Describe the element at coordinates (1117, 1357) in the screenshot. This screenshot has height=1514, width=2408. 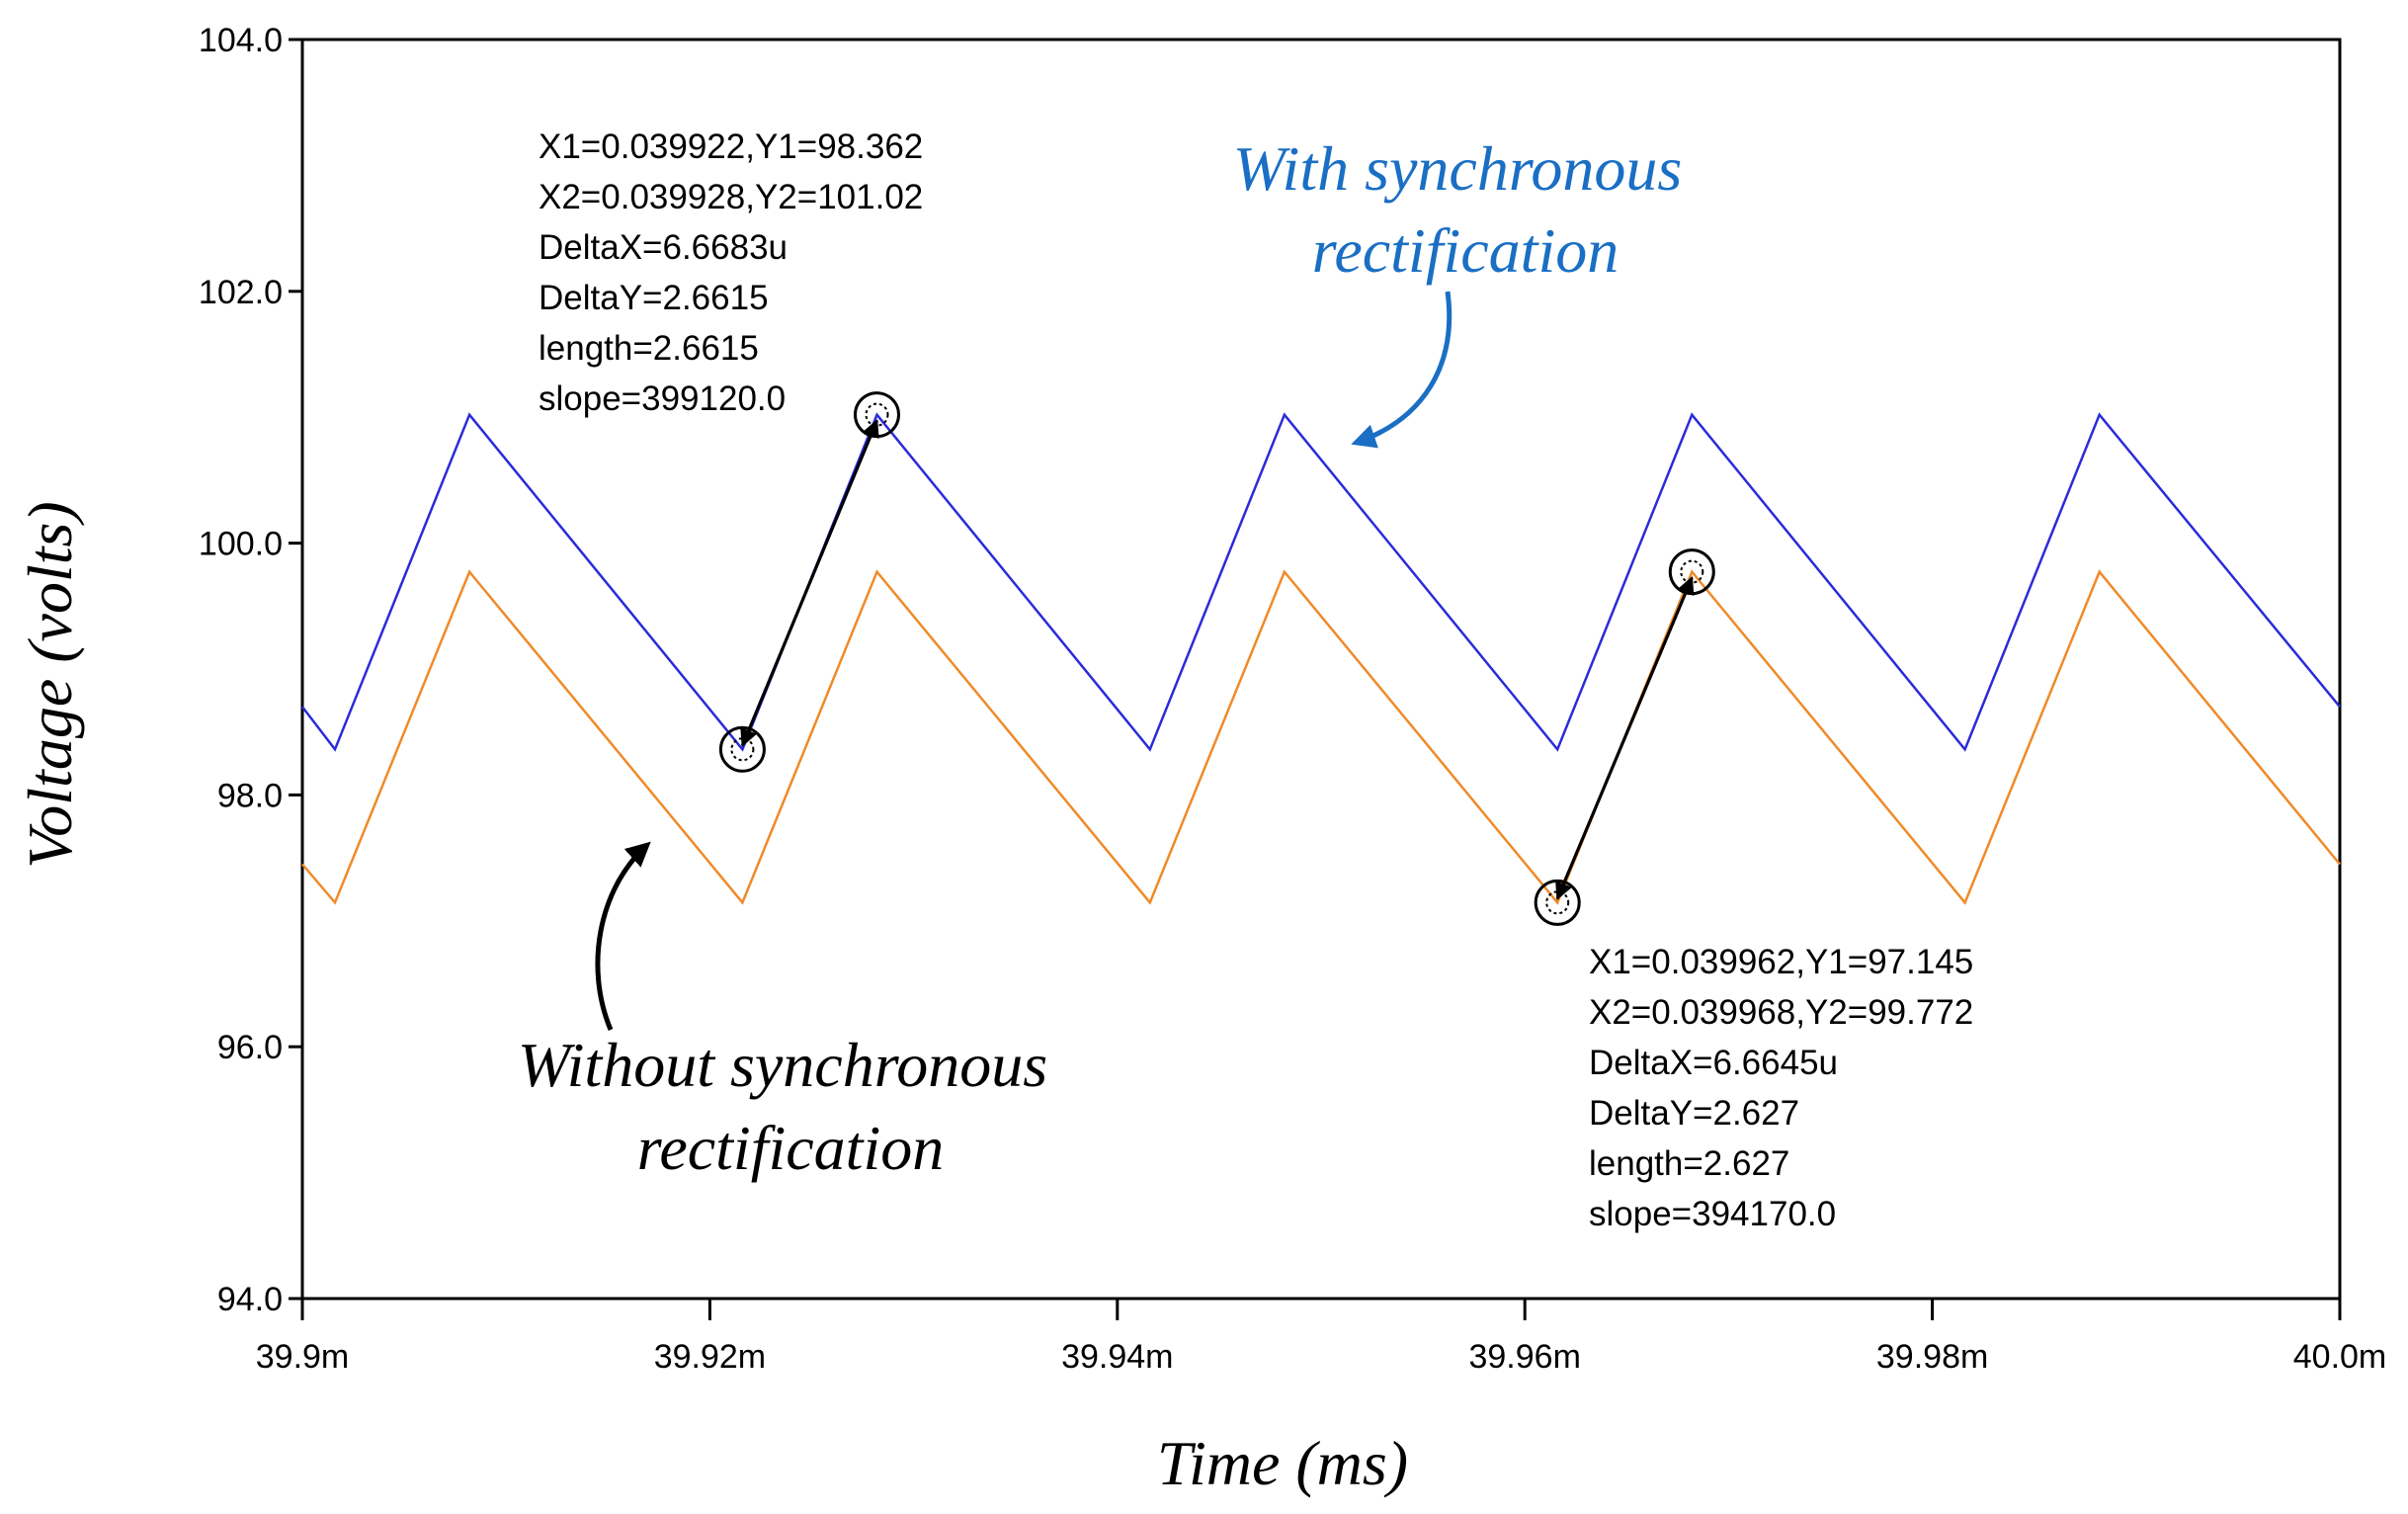
I see `x-tick-label: 39.94m` at that location.